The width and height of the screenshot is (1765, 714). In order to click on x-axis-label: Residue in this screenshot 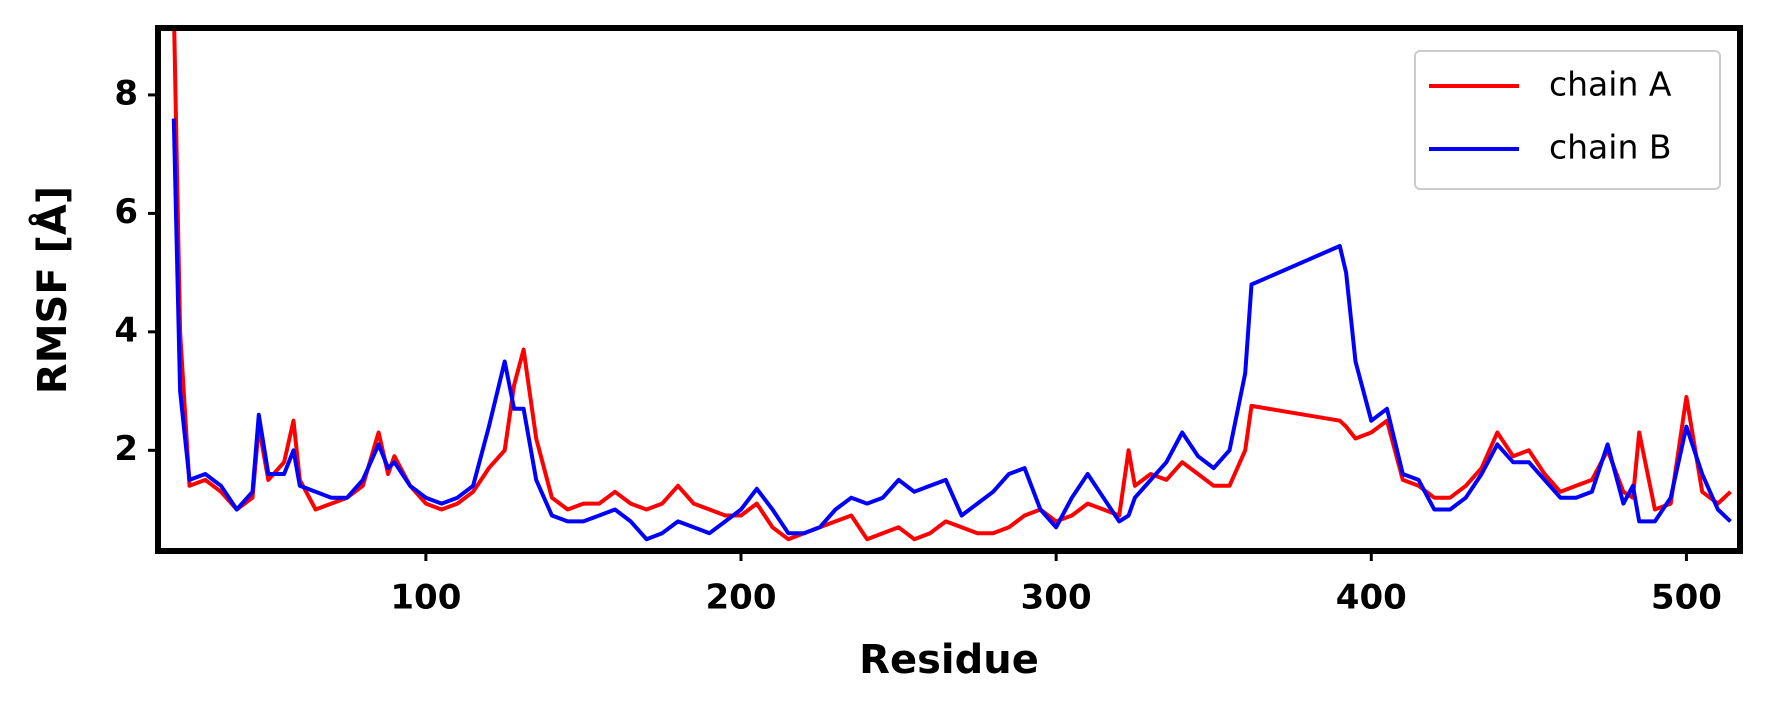, I will do `click(949, 660)`.